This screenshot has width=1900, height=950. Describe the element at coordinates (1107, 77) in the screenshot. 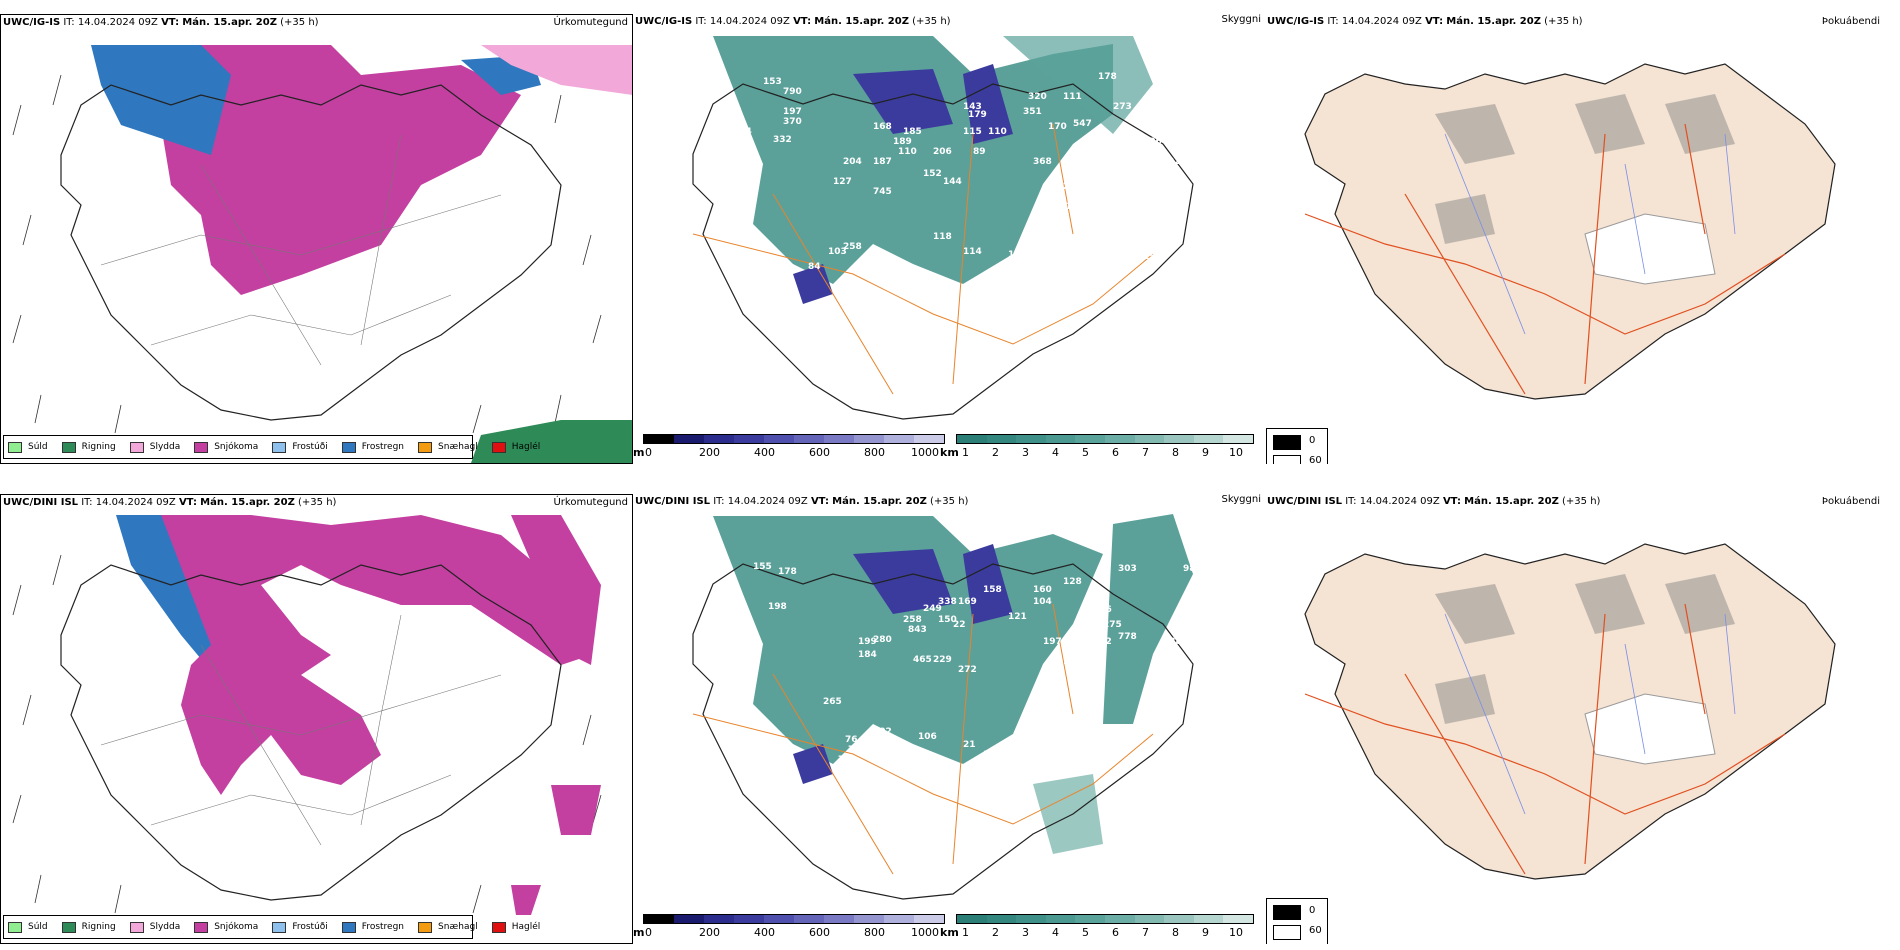

I see `ceiling-value-label: 178` at that location.